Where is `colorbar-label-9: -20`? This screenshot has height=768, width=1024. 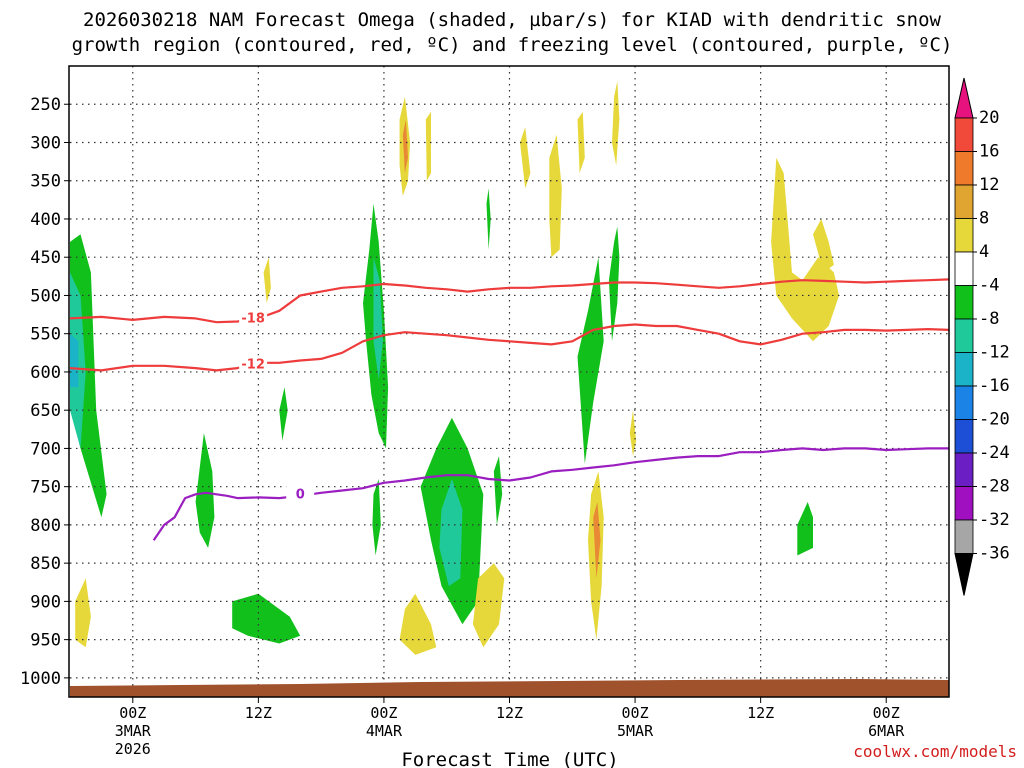 colorbar-label-9: -20 is located at coordinates (994, 420).